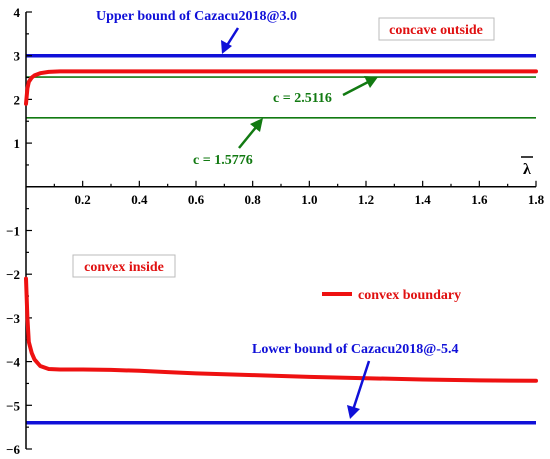 The image size is (550, 459). I want to click on x-tick-label: 1.2, so click(366, 199).